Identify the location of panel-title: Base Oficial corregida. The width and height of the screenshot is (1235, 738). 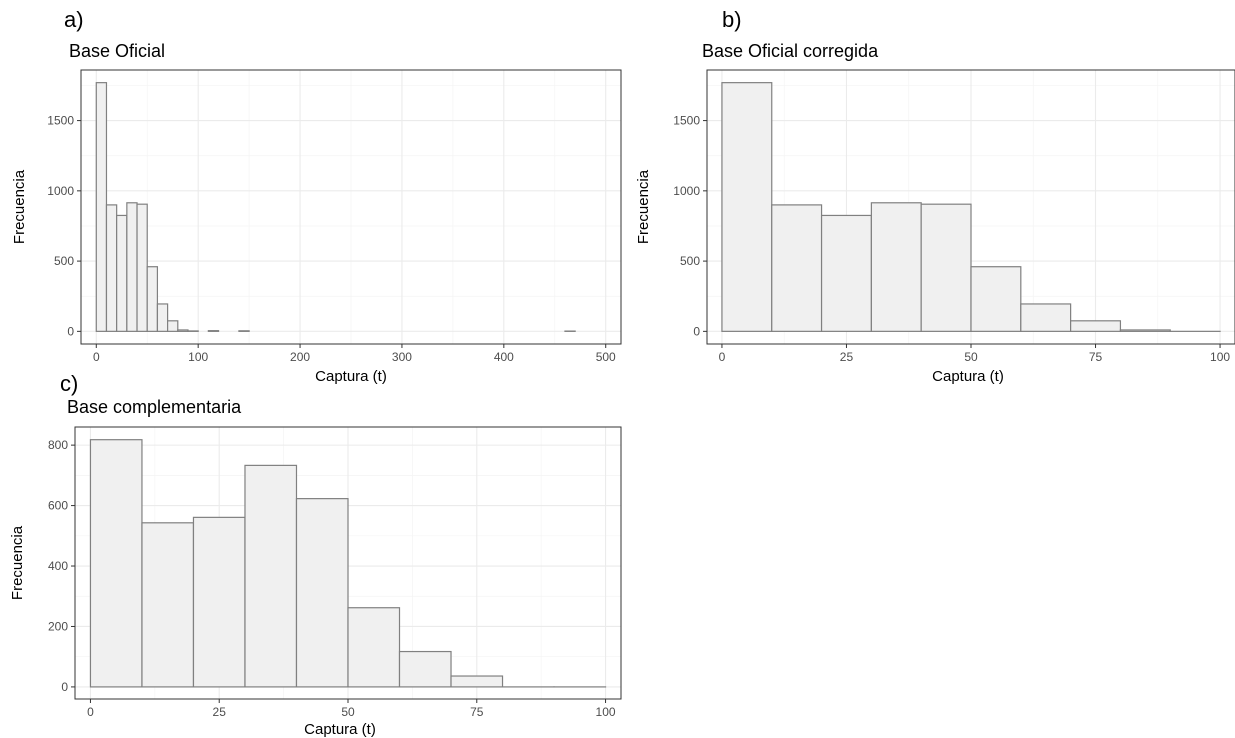
(790, 51).